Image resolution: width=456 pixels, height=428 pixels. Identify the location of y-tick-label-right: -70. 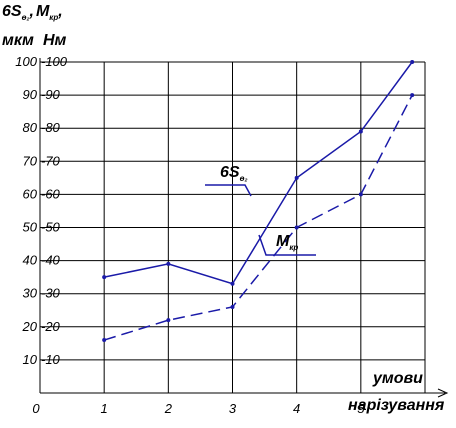
(51, 160).